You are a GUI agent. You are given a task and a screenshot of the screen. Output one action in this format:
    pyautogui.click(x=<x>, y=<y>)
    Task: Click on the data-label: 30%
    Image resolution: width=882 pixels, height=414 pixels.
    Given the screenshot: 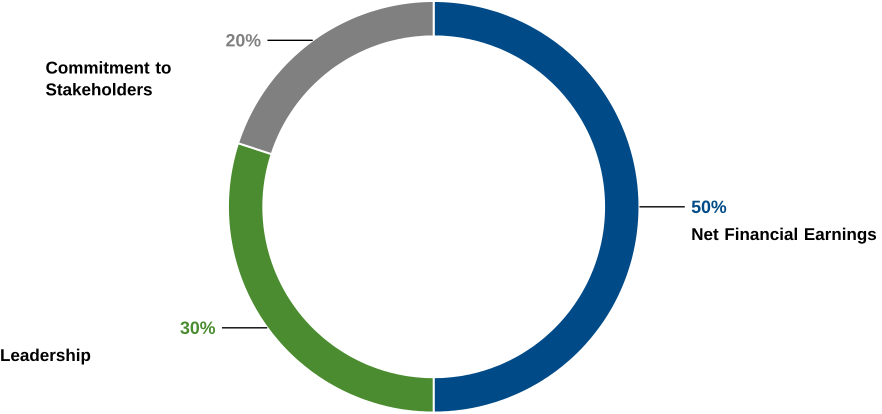 What is the action you would take?
    pyautogui.click(x=198, y=328)
    